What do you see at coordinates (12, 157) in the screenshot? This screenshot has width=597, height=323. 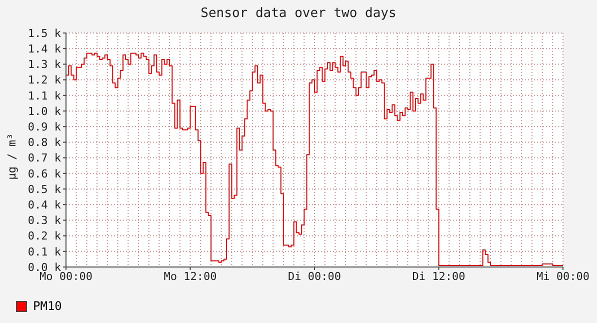 I see `y-axis-title: µg / m³` at bounding box center [12, 157].